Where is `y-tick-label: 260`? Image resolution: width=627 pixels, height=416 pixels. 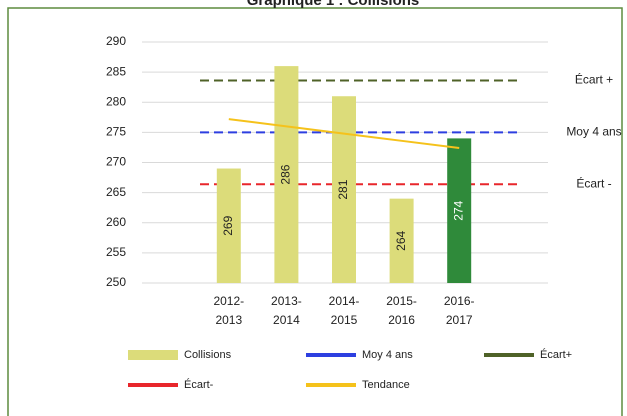
y-tick-label: 260 is located at coordinates (116, 222).